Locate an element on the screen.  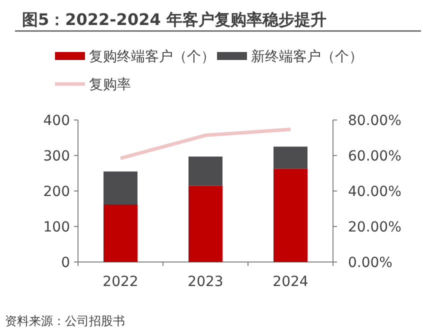
y-tick-label: 0 is located at coordinates (65, 263).